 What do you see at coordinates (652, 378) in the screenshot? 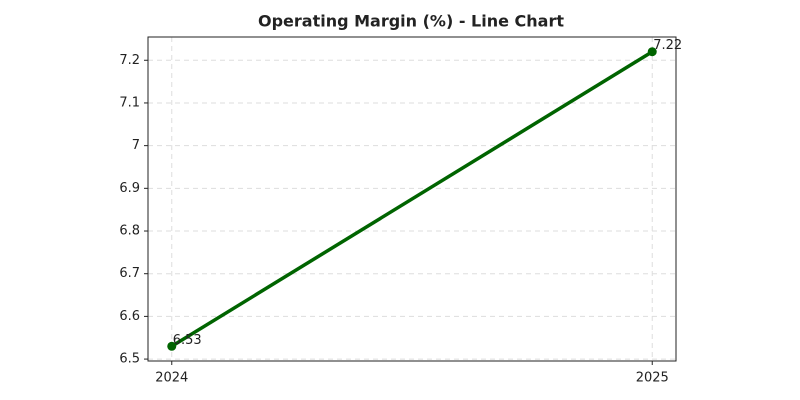
I see `x-tick-label: 2025` at bounding box center [652, 378].